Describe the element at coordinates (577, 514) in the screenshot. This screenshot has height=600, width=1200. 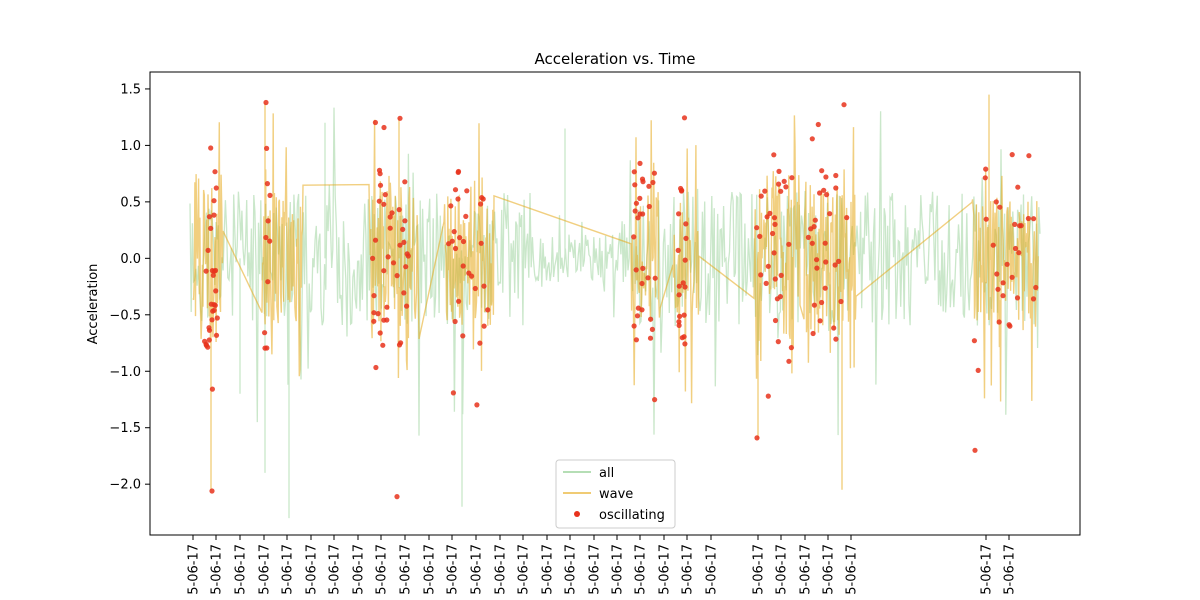
I see `legend-swatch-oscillating` at that location.